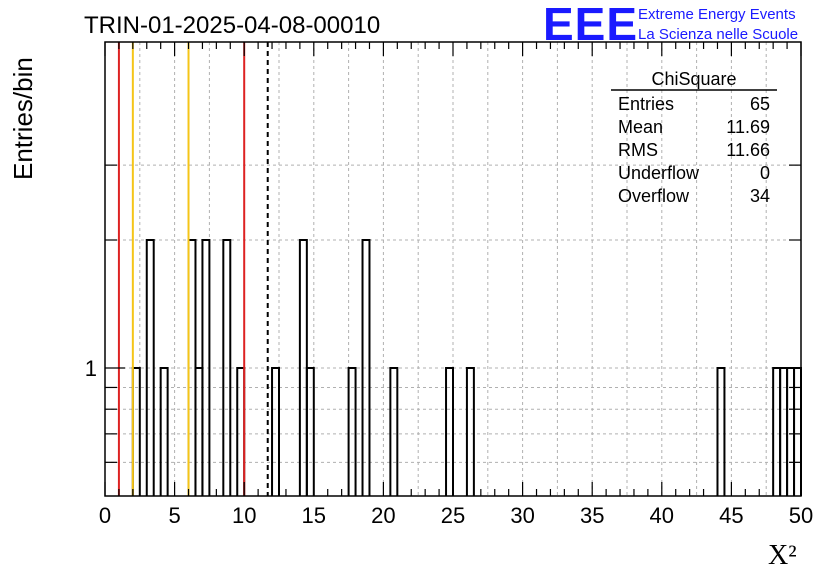 This screenshot has height=572, width=836. Describe the element at coordinates (717, 14) in the screenshot. I see `eee-logo-line1: Extreme Energy Events` at that location.